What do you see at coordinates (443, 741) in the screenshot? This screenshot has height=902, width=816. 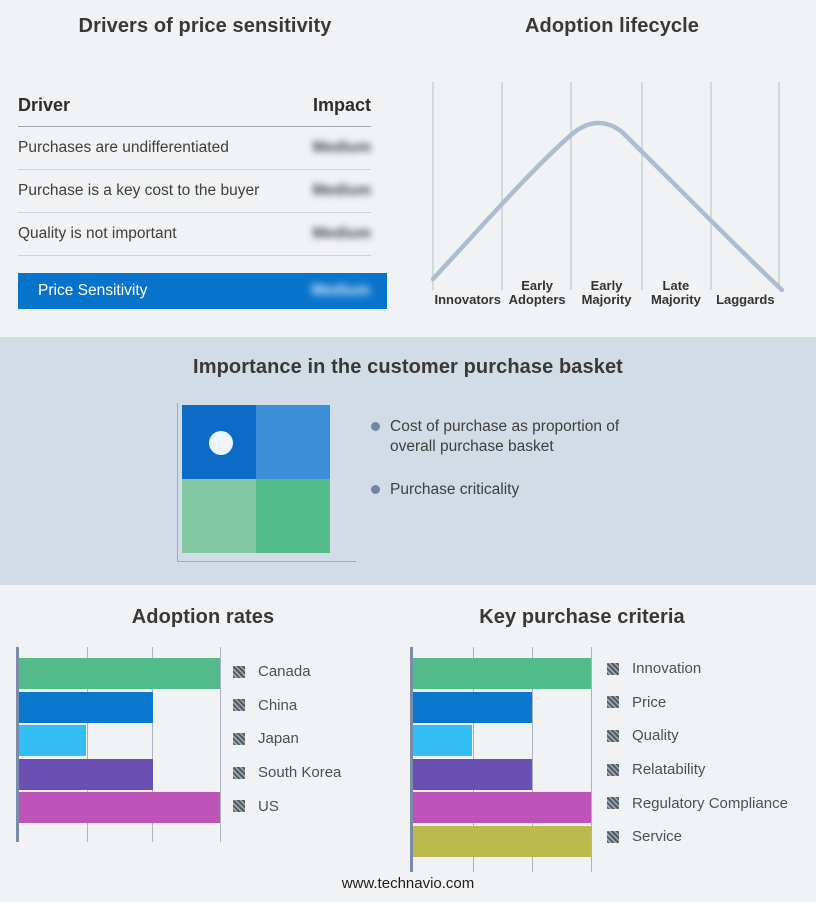 I see `bar-quality` at bounding box center [443, 741].